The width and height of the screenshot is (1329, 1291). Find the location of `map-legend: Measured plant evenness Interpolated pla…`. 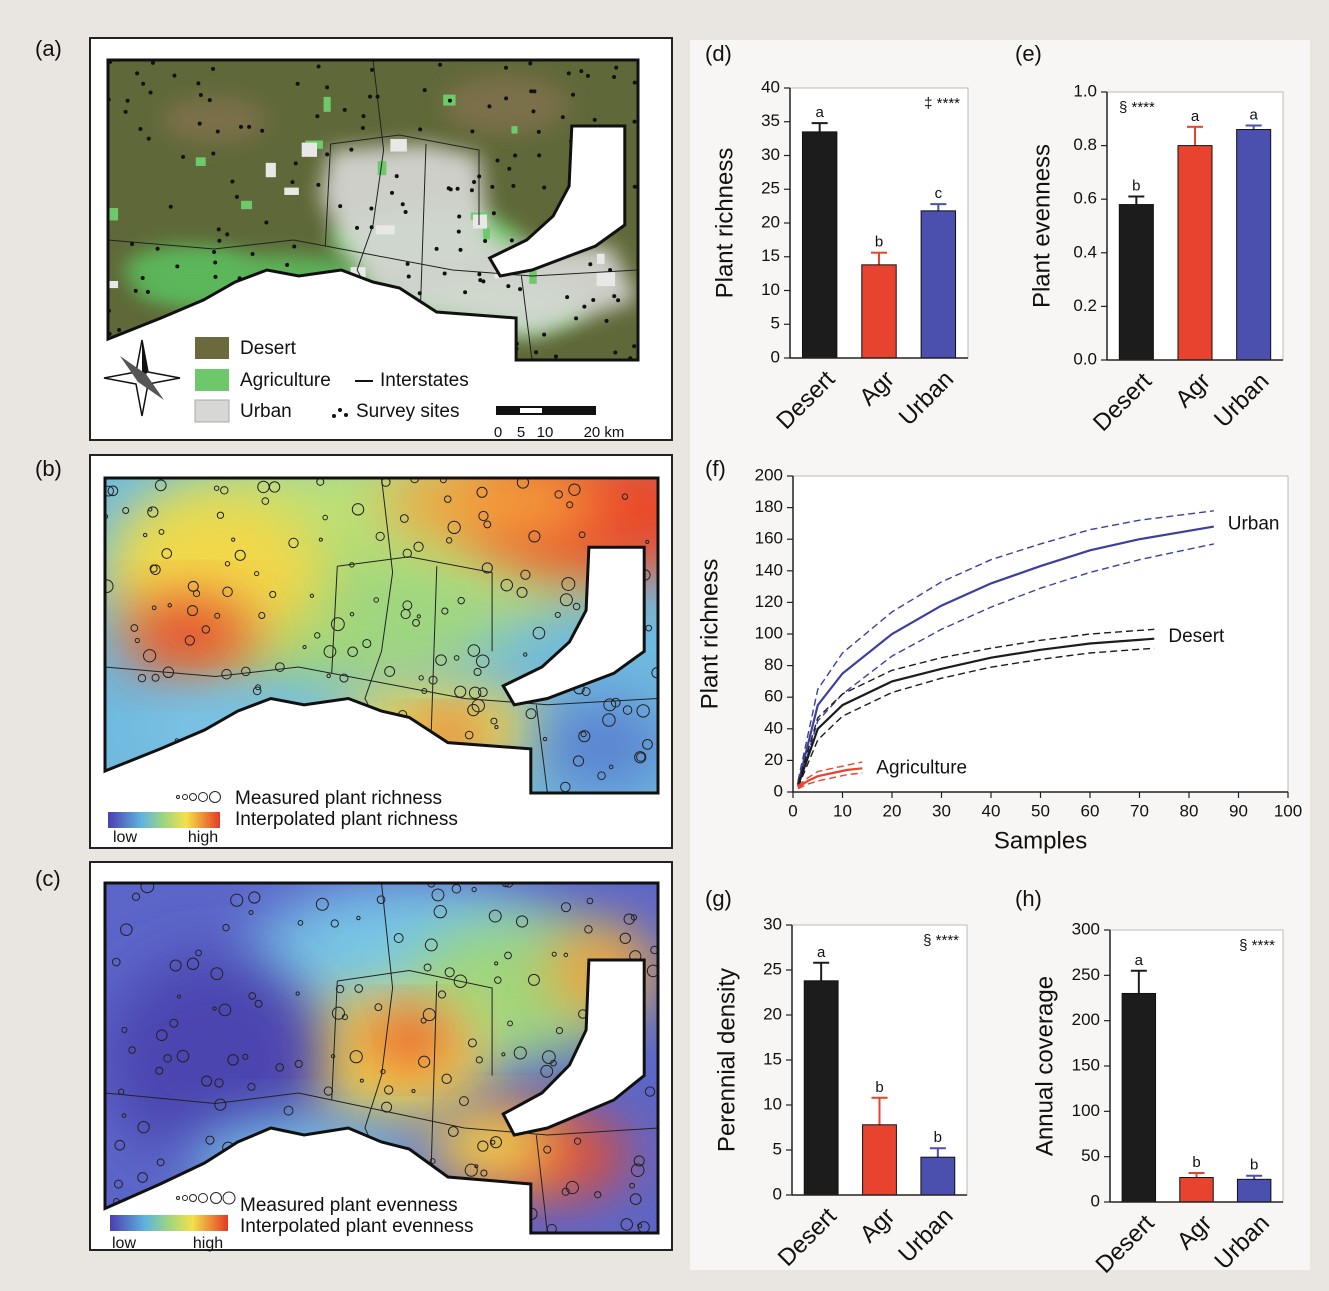

map-legend: Measured plant evenness Interpolated pla… is located at coordinates (291, 1221).